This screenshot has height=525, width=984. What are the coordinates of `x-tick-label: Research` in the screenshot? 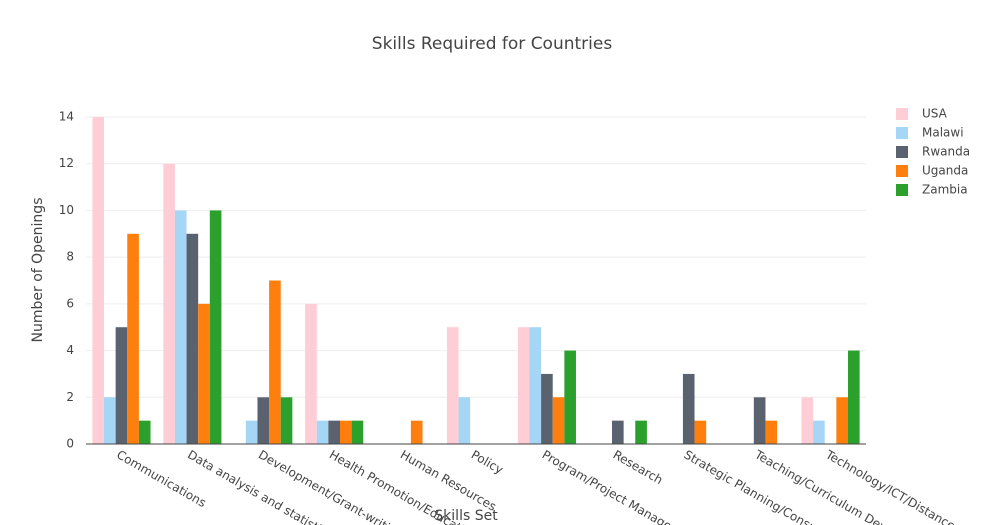 It's located at (638, 468).